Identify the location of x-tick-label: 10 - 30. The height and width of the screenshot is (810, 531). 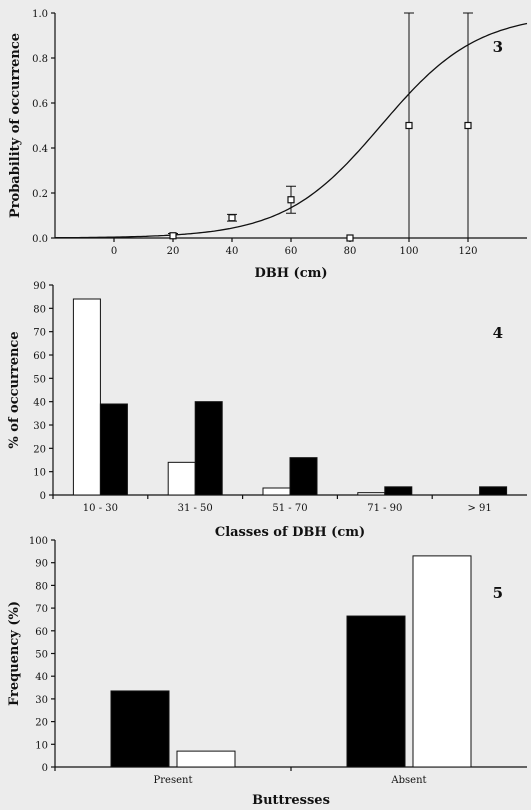
(100, 508).